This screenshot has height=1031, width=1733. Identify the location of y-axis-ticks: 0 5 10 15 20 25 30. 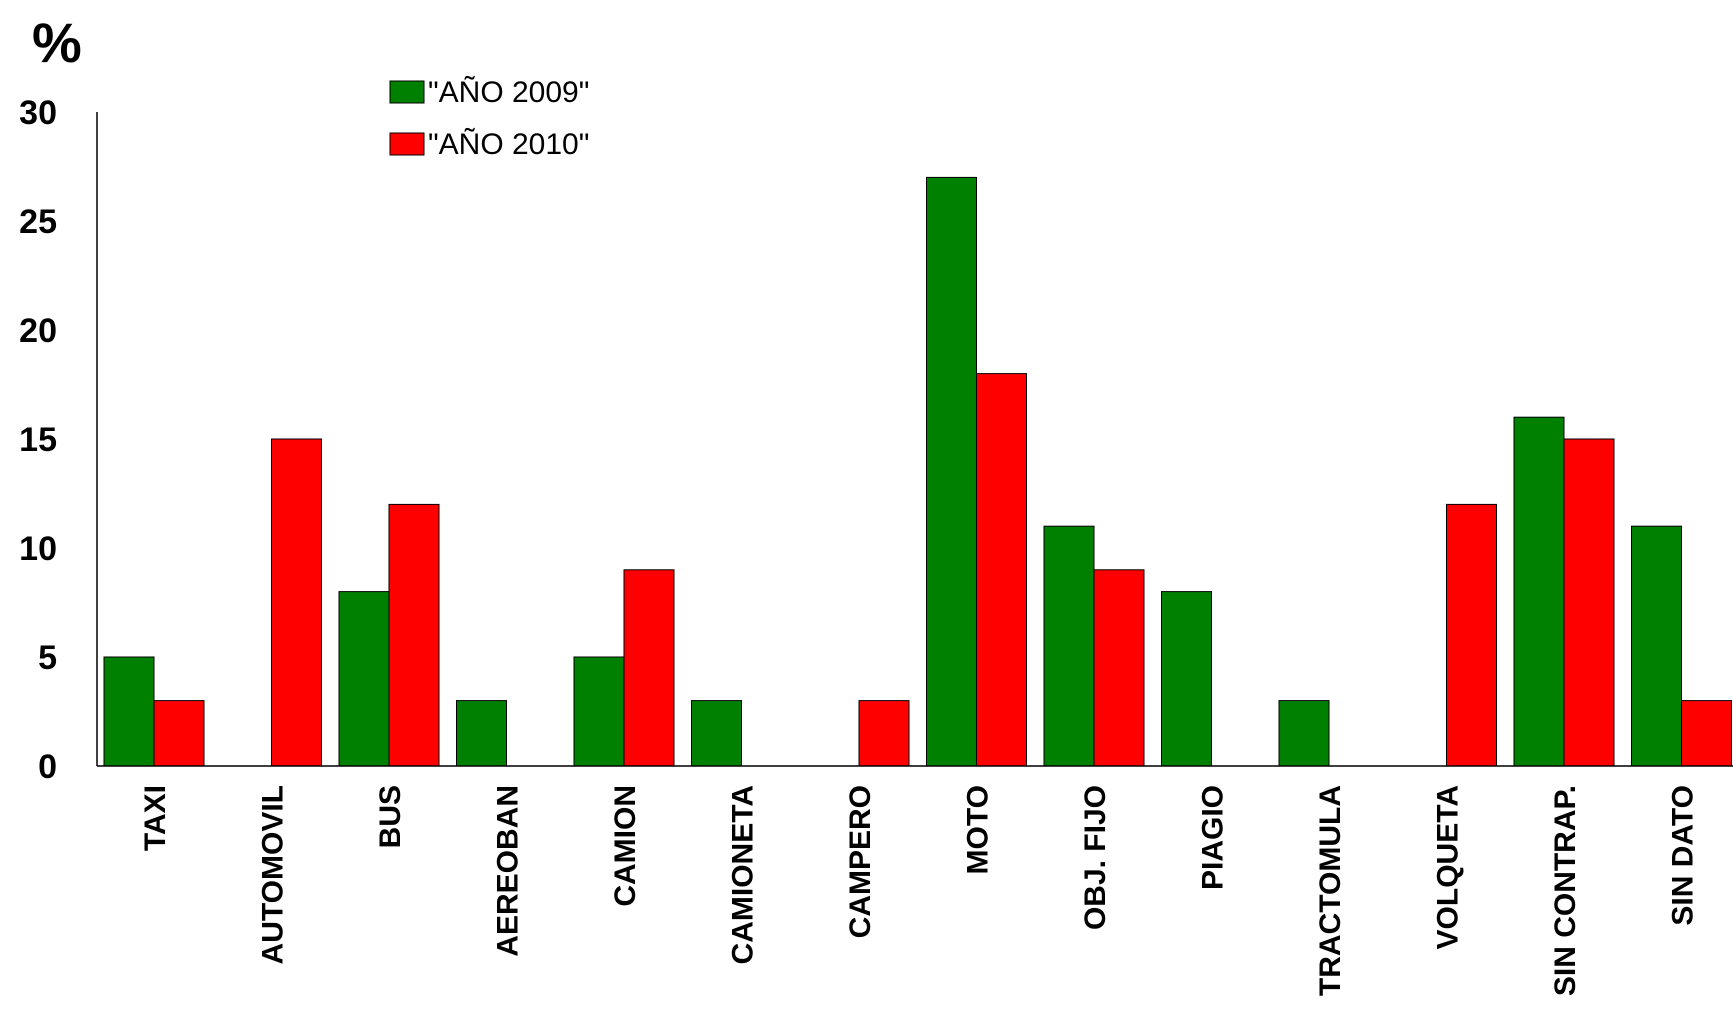
(38, 440).